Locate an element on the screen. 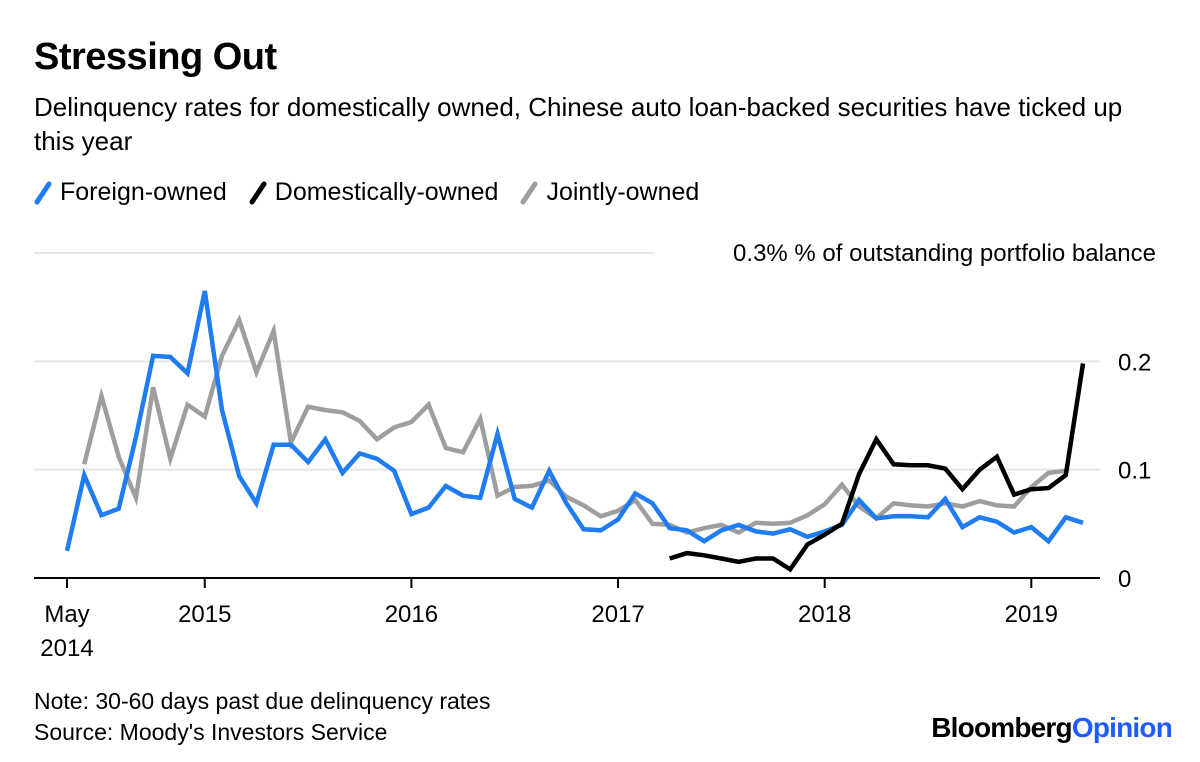 Image resolution: width=1200 pixels, height=762 pixels. y-tick-label: 0.1 is located at coordinates (1134, 471).